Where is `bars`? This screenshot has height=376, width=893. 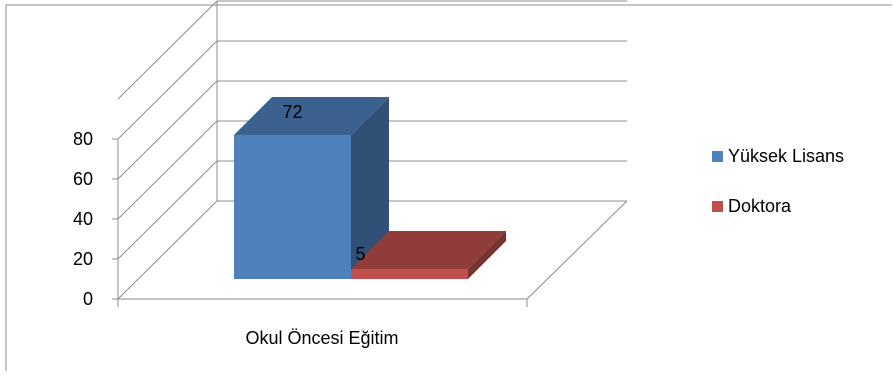 bars is located at coordinates (370, 188).